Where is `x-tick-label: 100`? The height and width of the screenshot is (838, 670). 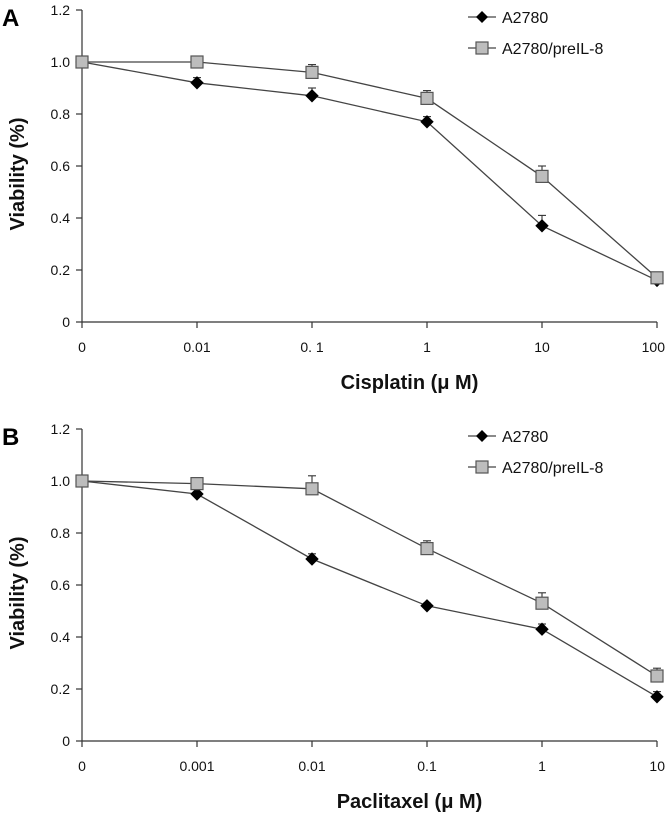
x-tick-label: 100 is located at coordinates (654, 347).